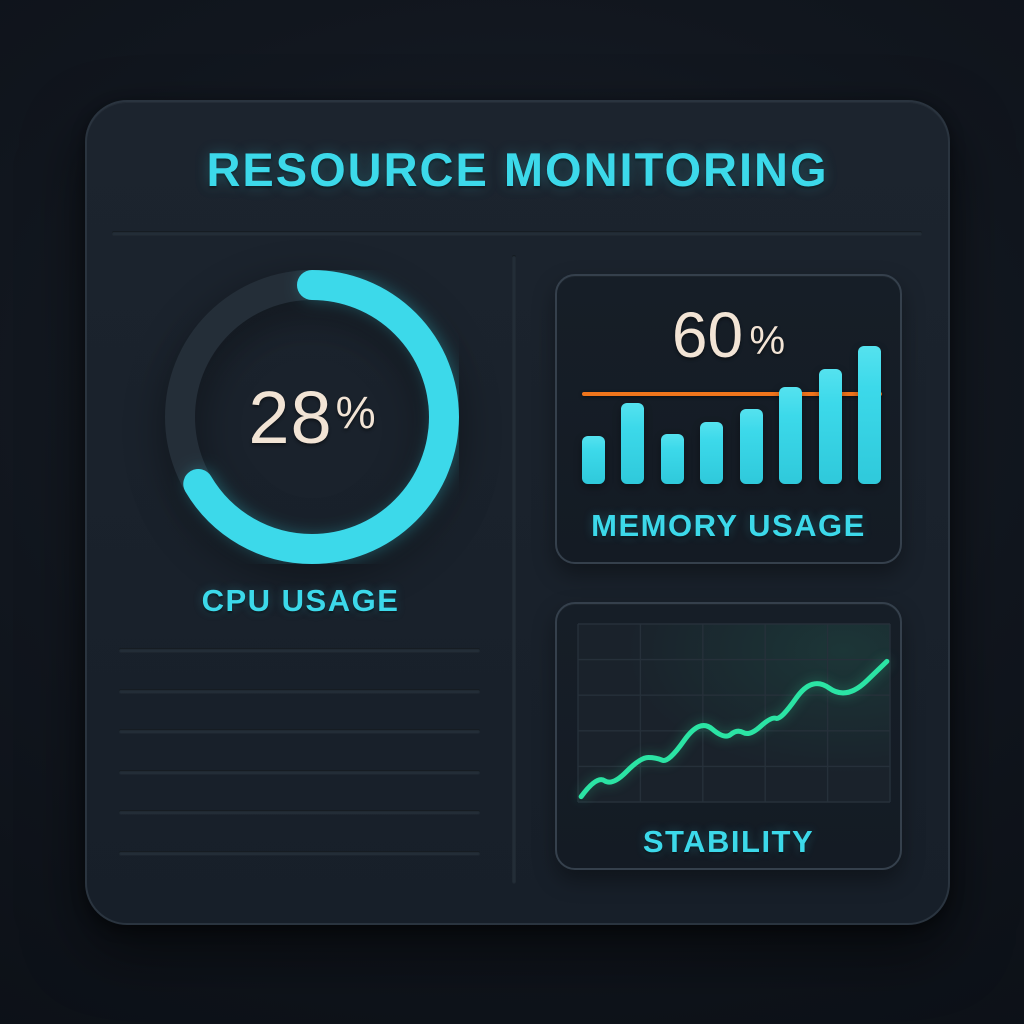 The height and width of the screenshot is (1024, 1024). I want to click on cpu-donut-svg, so click(312, 417).